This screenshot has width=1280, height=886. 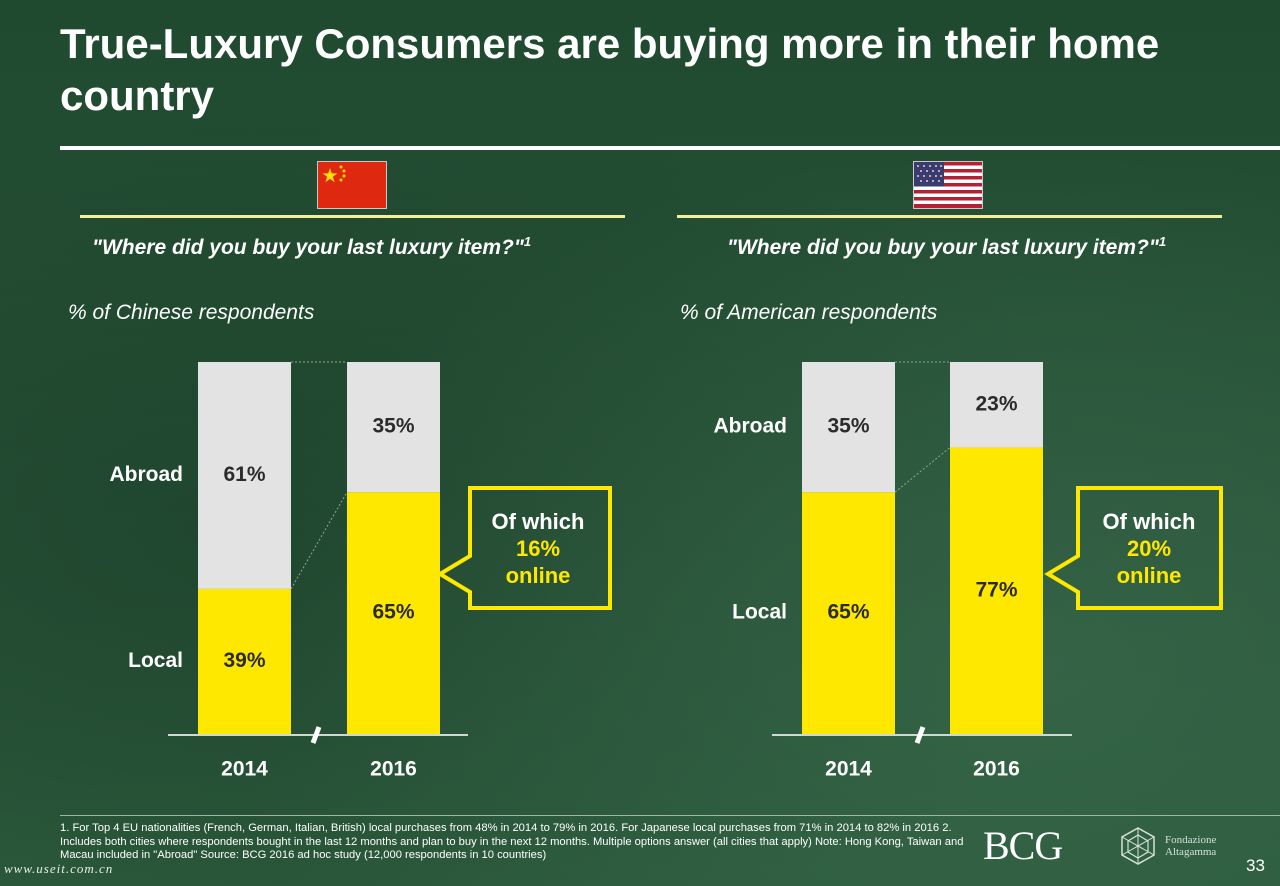 I want to click on right-callout-line2: 20%, so click(x=1149, y=548).